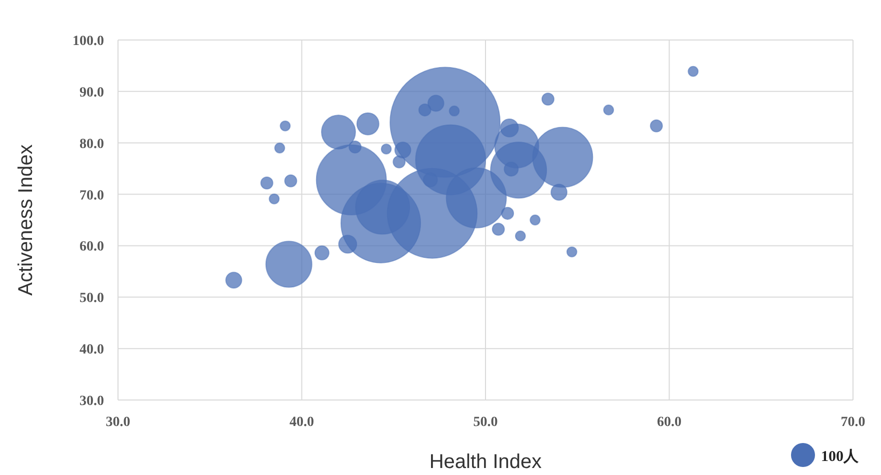  I want to click on y-tick-label: 60.0, so click(92, 247).